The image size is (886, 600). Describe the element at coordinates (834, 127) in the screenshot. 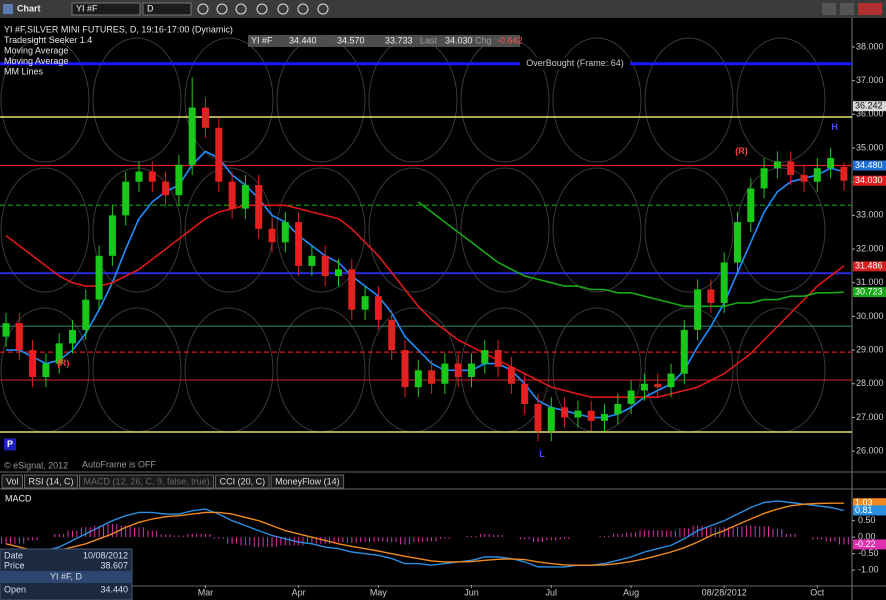

I see `marker: H` at that location.